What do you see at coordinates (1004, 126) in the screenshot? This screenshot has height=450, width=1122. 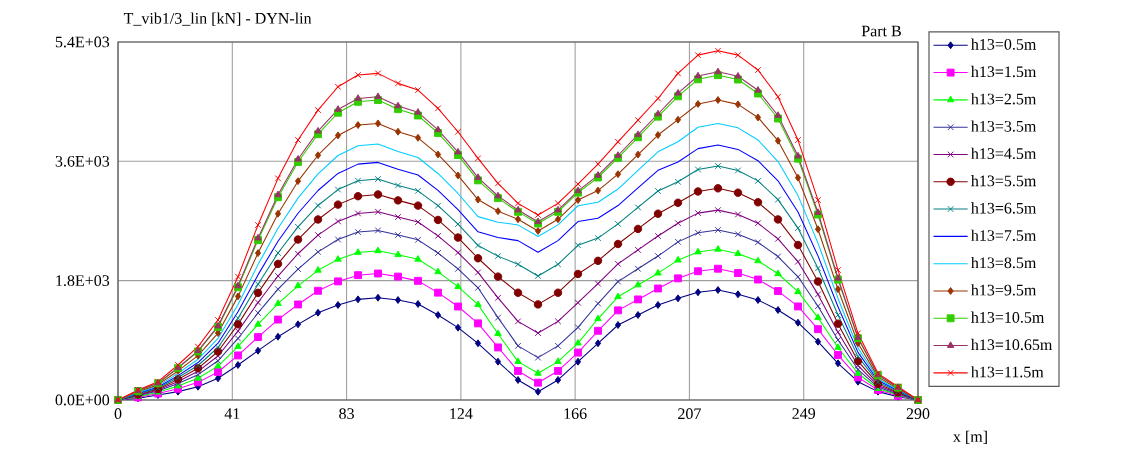 I see `legend-label: h13=3.5m` at bounding box center [1004, 126].